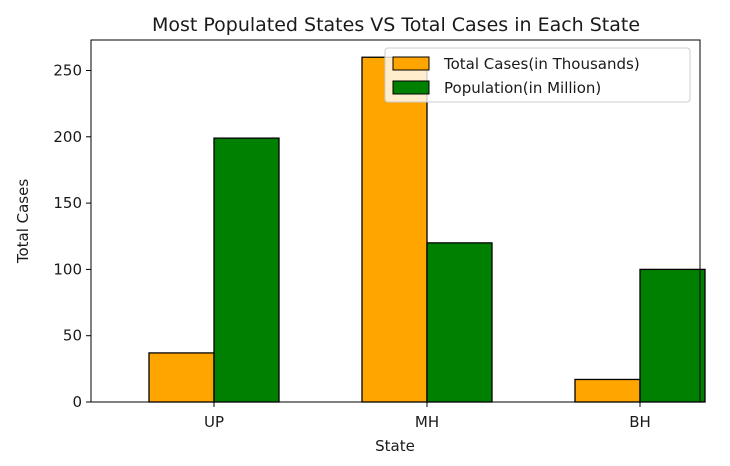 The width and height of the screenshot is (730, 466). Describe the element at coordinates (67, 269) in the screenshot. I see `y-tick-label: 100` at that location.